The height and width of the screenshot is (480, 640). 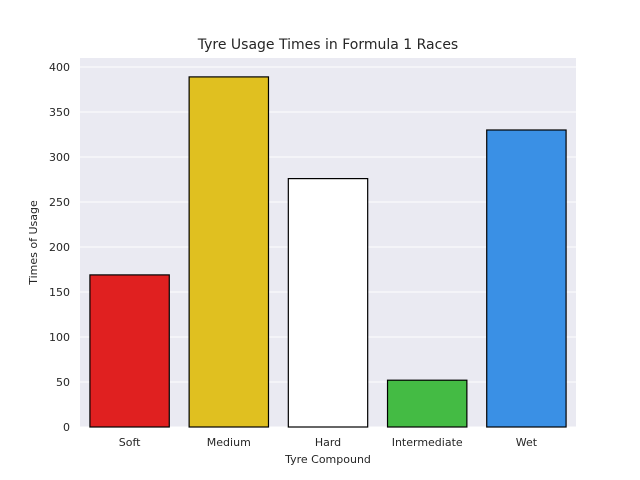 I want to click on x-tick-label: Medium, so click(x=229, y=442).